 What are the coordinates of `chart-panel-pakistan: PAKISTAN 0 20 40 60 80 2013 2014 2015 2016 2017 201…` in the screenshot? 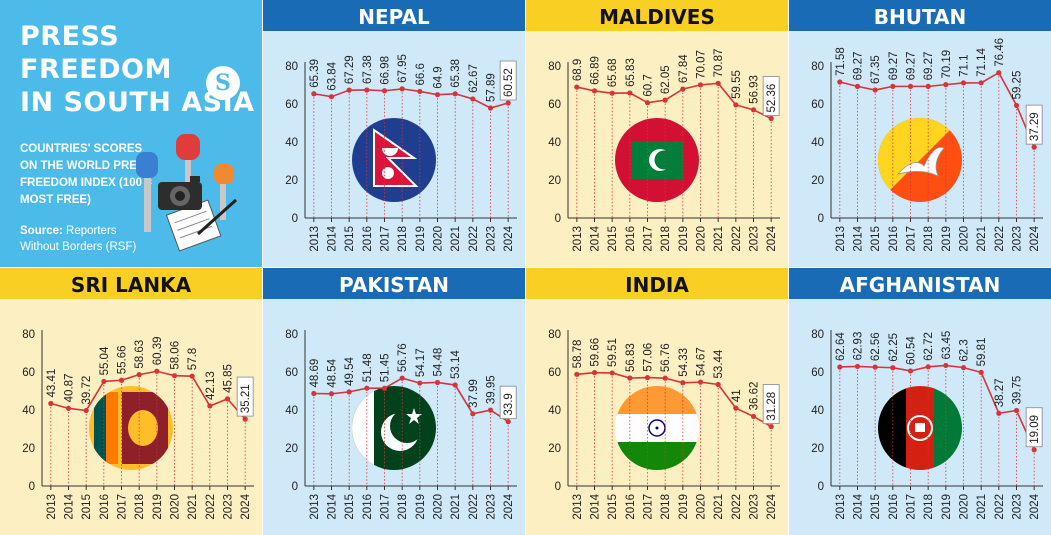 It's located at (394, 401).